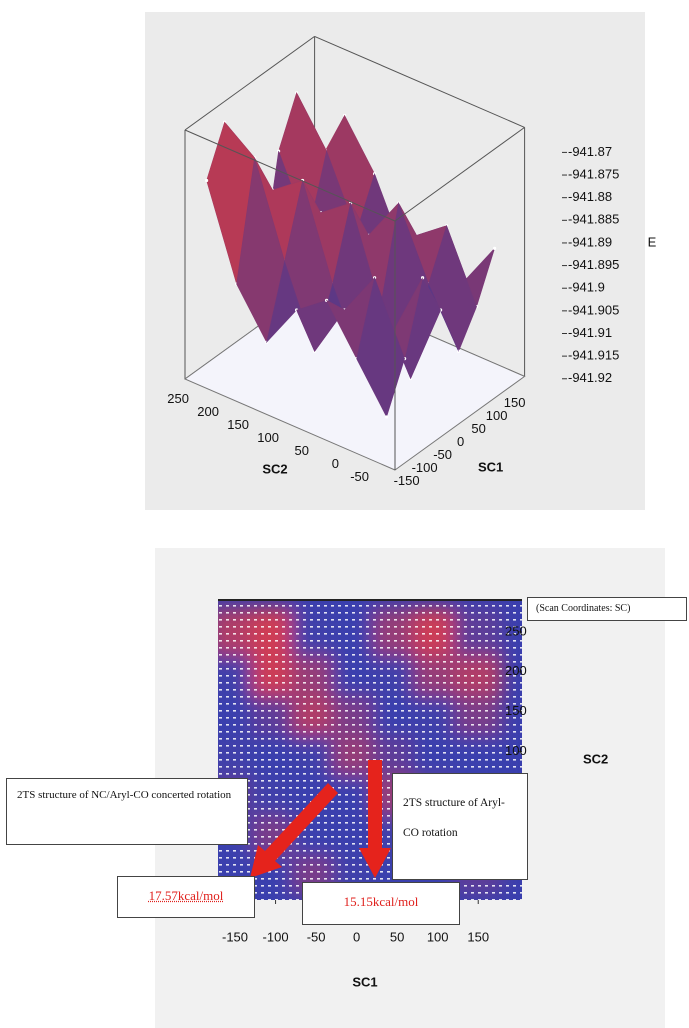 The height and width of the screenshot is (1028, 689). What do you see at coordinates (652, 241) in the screenshot?
I see `z-axis-label: E` at bounding box center [652, 241].